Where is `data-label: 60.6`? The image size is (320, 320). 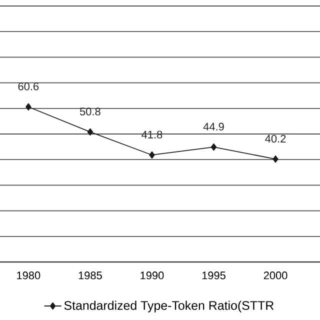 data-label: 60.6 is located at coordinates (28, 86).